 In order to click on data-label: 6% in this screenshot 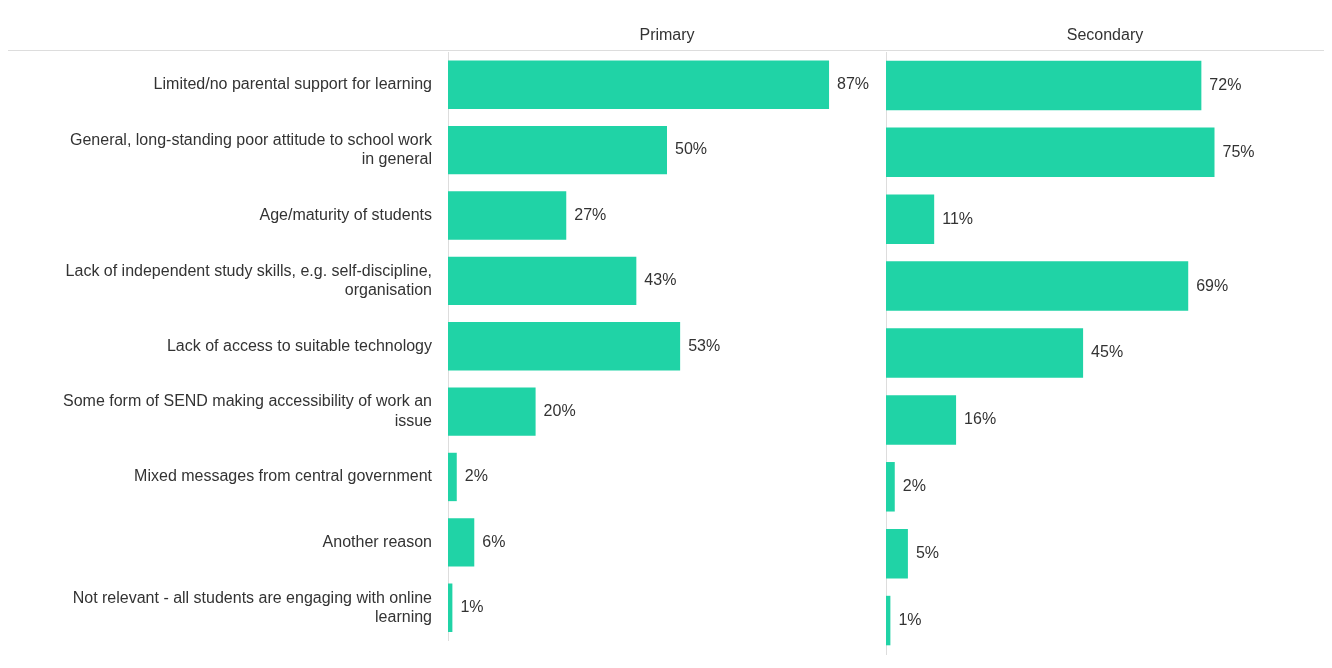, I will do `click(494, 541)`.